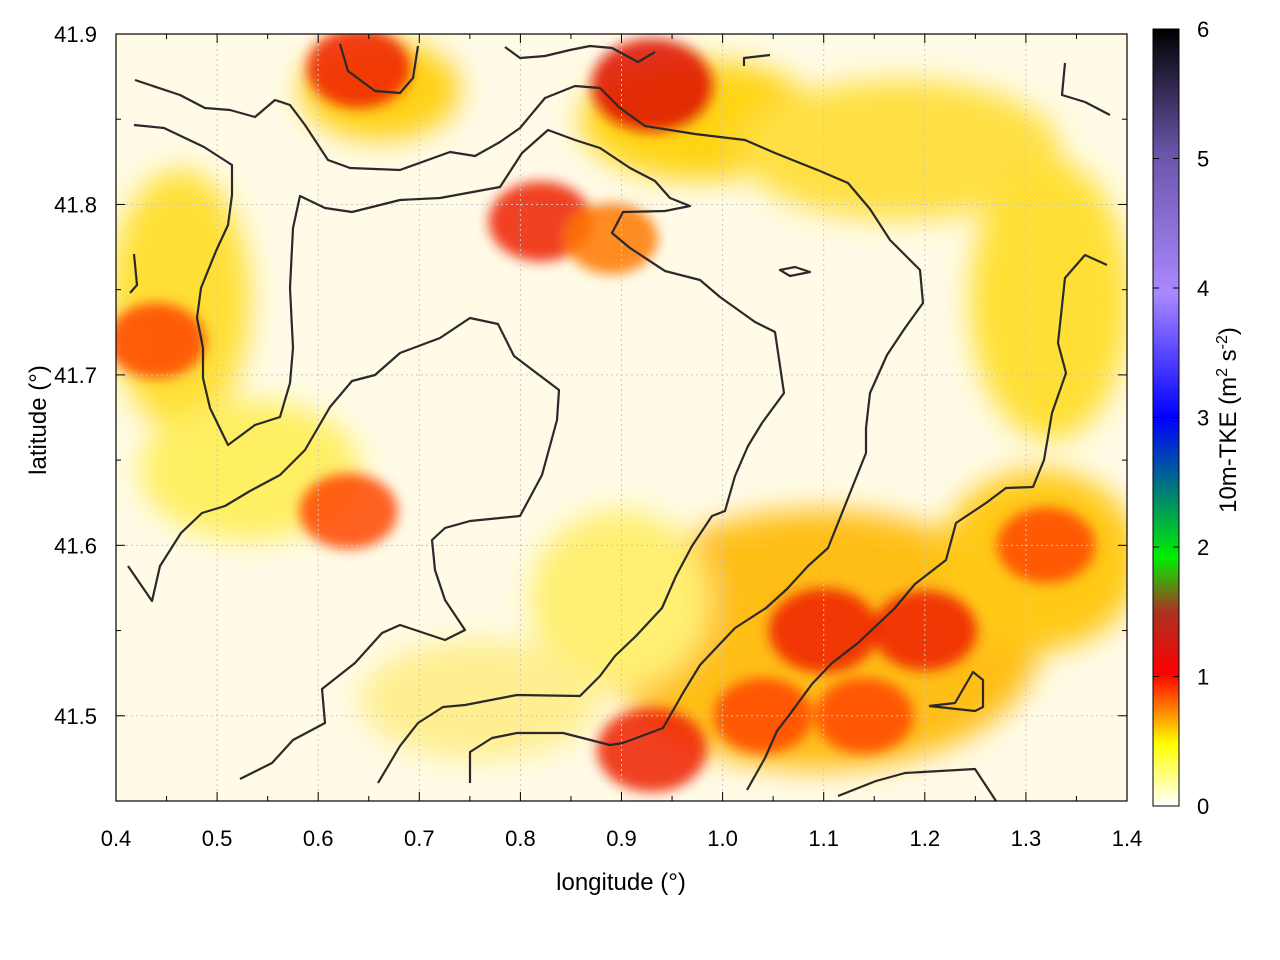  I want to click on y-tick-label: 41.5, so click(75, 716).